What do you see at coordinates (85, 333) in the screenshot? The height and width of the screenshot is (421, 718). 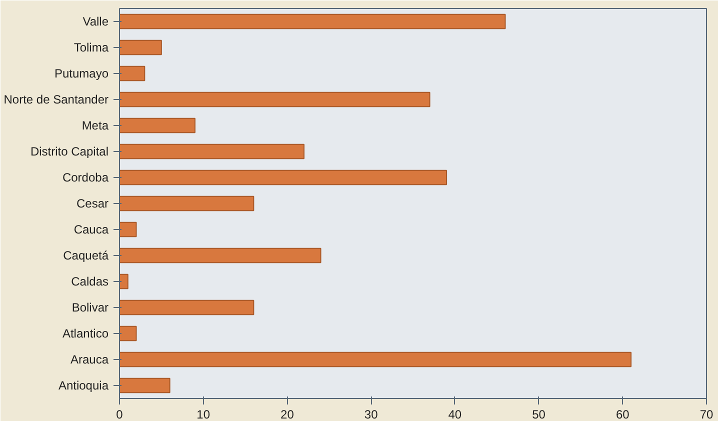 I see `y-tick-label: Atlantico` at bounding box center [85, 333].